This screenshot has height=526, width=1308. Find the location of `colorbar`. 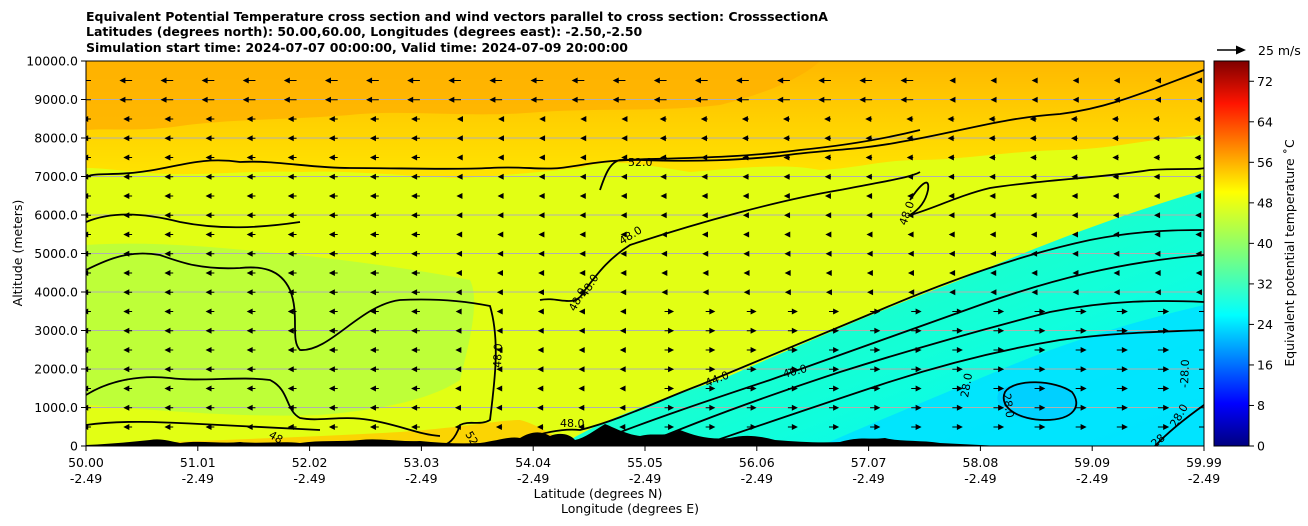

colorbar is located at coordinates (1231, 253).